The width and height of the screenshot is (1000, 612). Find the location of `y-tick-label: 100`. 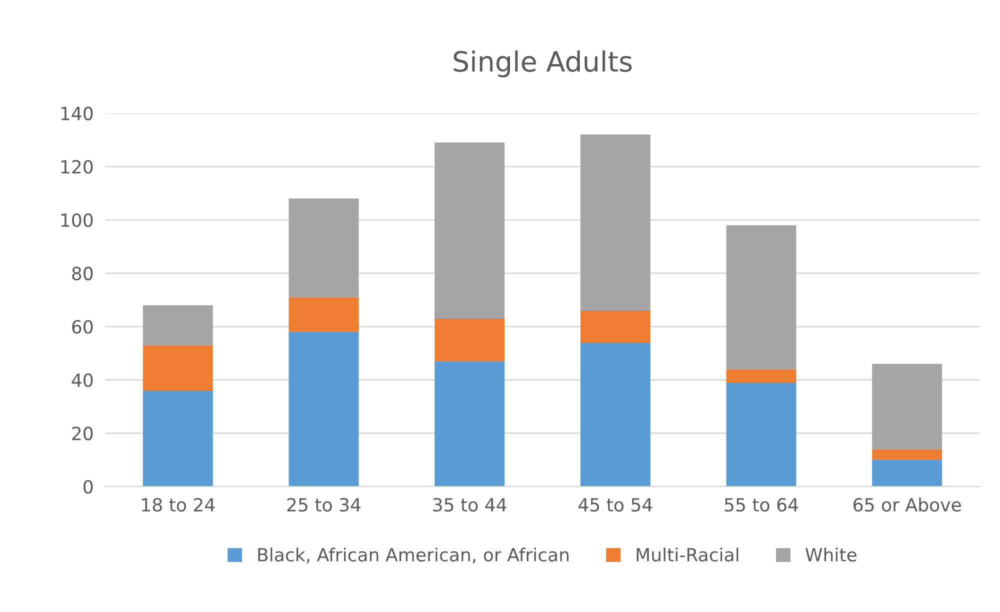

y-tick-label: 100 is located at coordinates (77, 220).